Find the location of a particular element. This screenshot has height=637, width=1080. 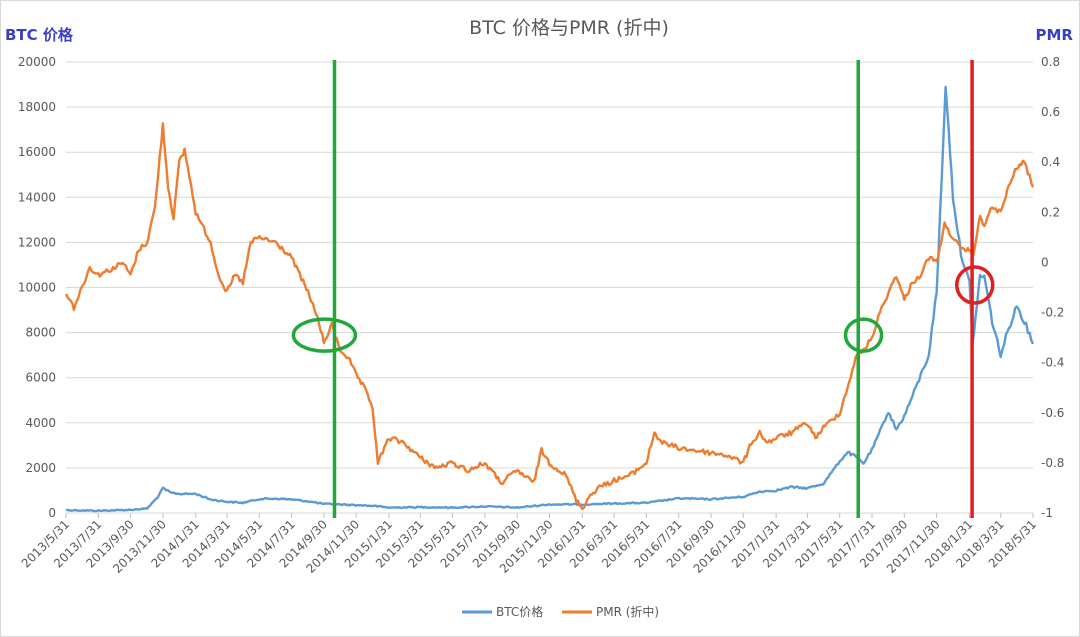

y-left-tick-label: 10000 is located at coordinates (37, 288).